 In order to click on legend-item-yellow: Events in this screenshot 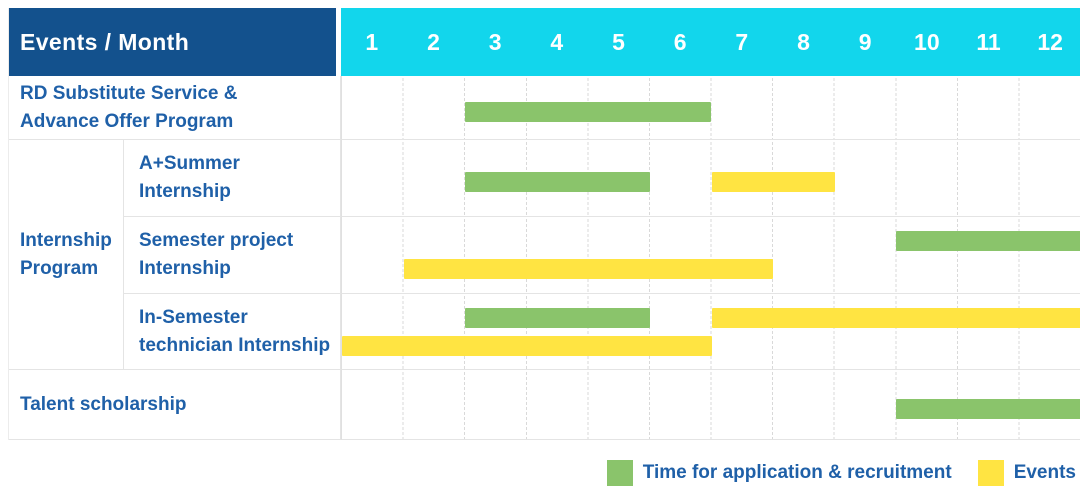, I will do `click(1026, 473)`.